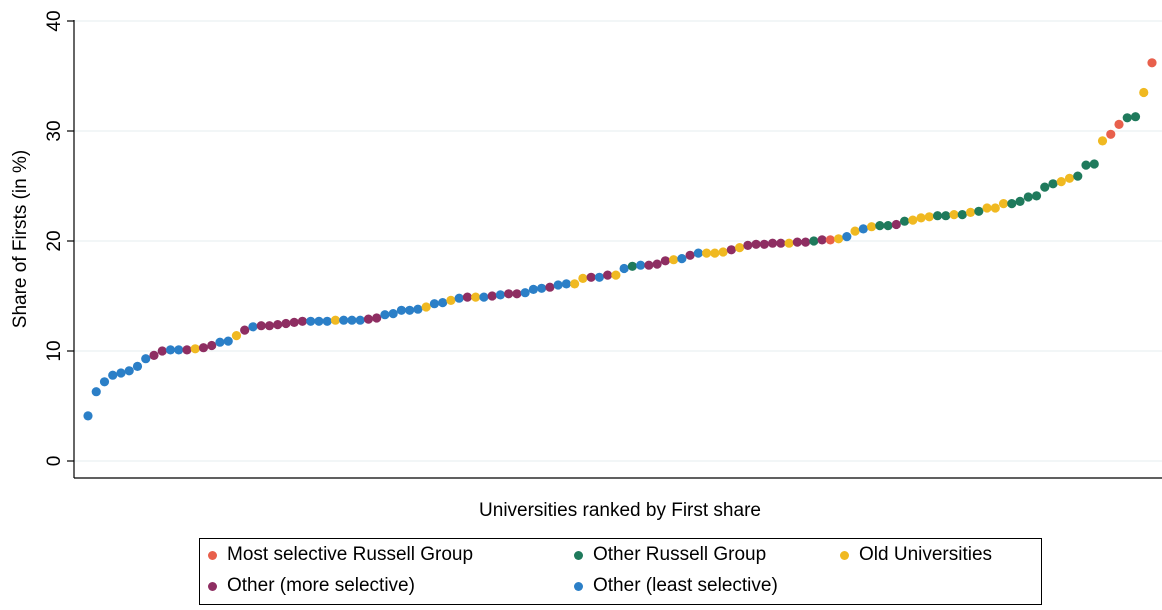 Image resolution: width=1162 pixels, height=610 pixels. I want to click on legend-item: Old Universities, so click(916, 555).